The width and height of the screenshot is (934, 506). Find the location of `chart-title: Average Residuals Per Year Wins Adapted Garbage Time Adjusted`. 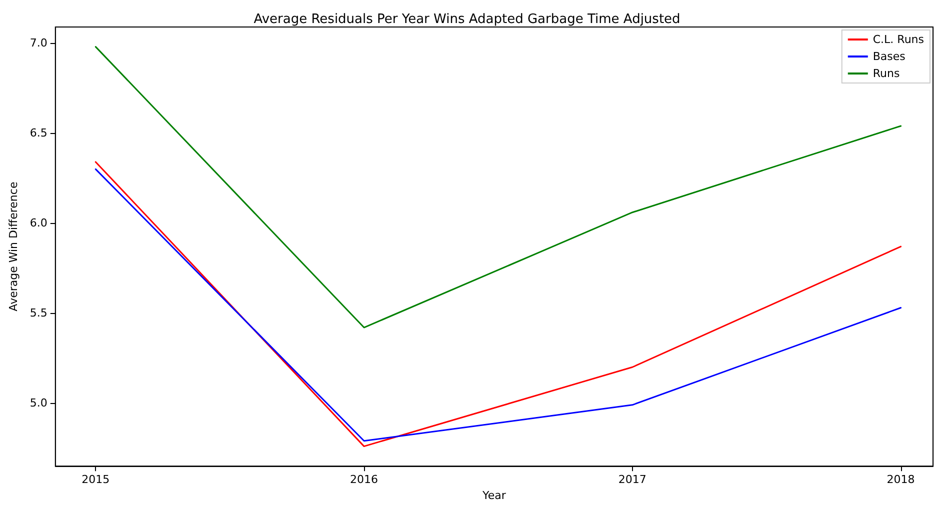

chart-title: Average Residuals Per Year Wins Adapted Garbage Time Adjusted is located at coordinates (467, 19).